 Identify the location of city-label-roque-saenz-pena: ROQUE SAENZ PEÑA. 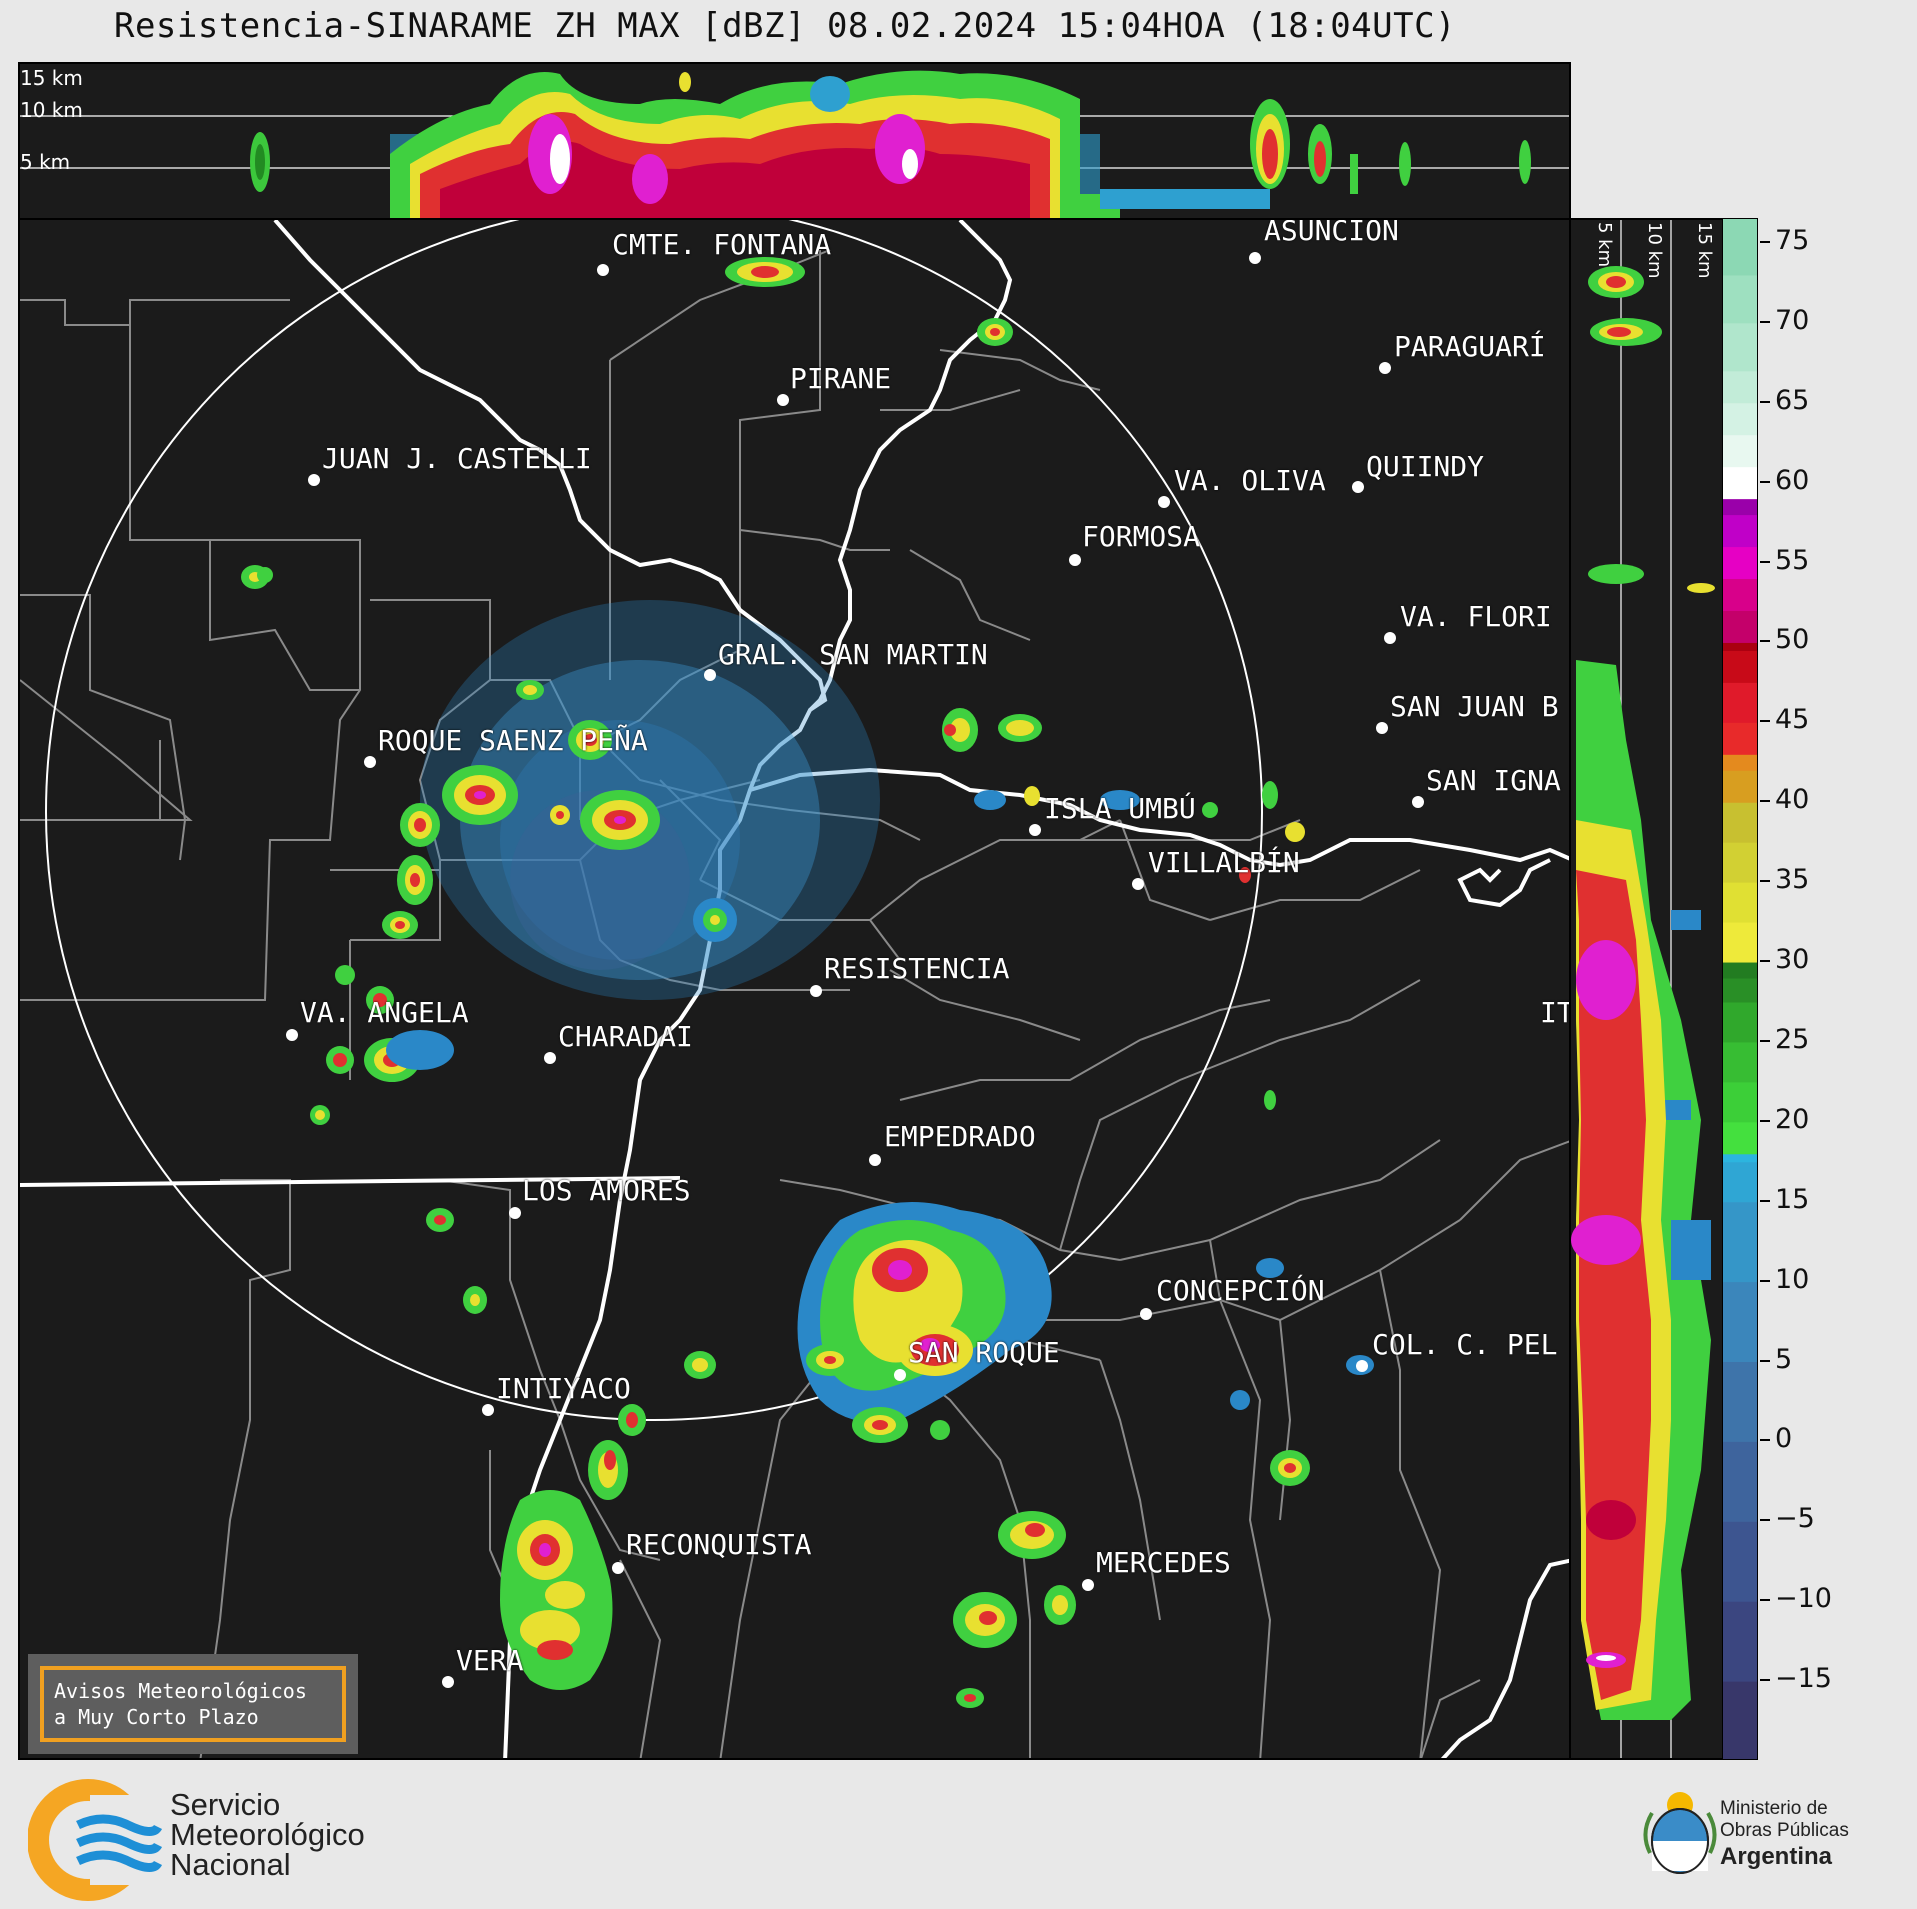
(513, 740).